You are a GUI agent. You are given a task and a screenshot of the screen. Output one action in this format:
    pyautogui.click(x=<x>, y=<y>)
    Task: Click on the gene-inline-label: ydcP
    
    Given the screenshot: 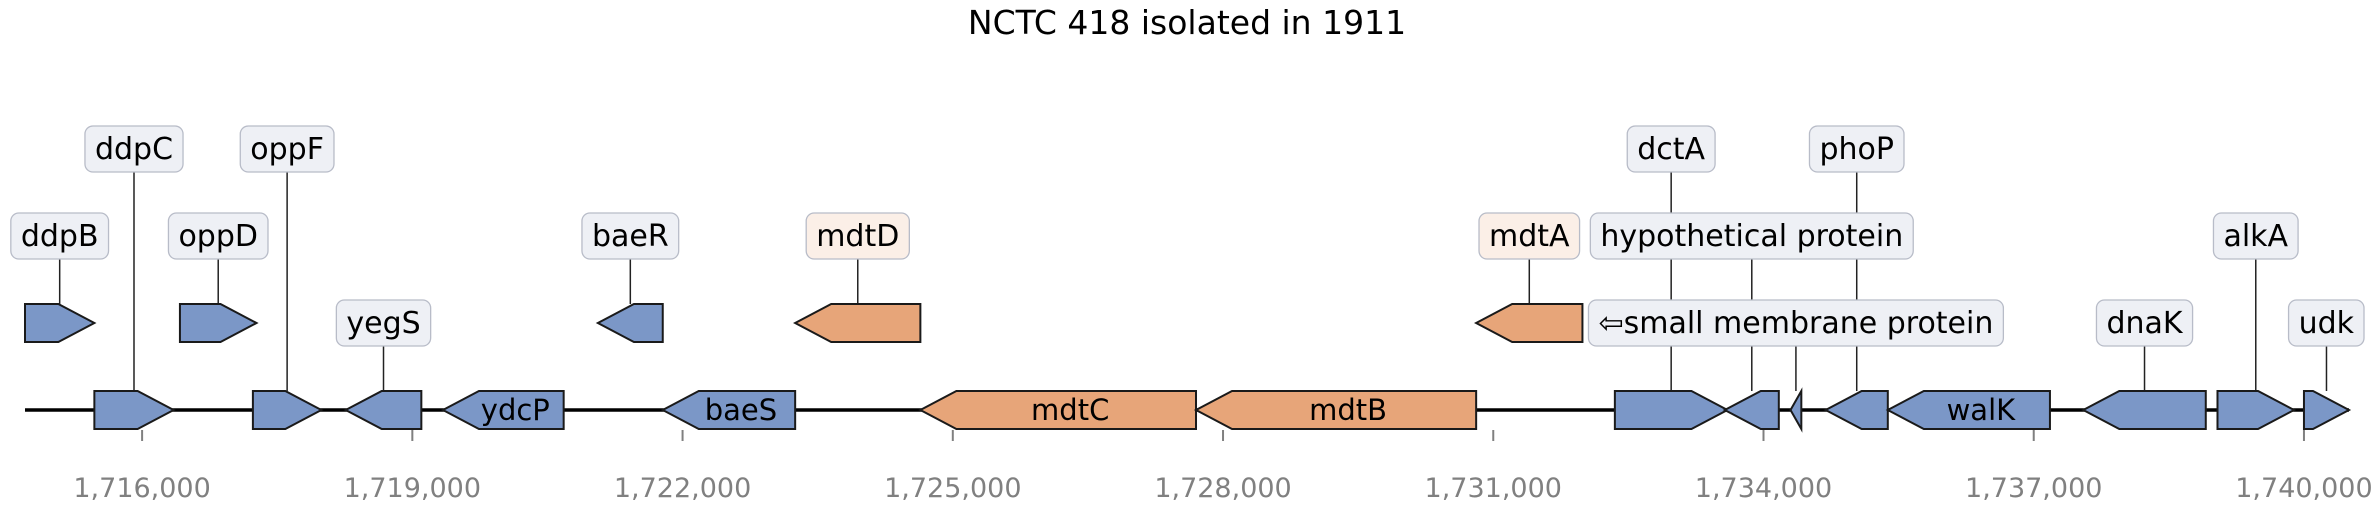 What is the action you would take?
    pyautogui.click(x=515, y=410)
    